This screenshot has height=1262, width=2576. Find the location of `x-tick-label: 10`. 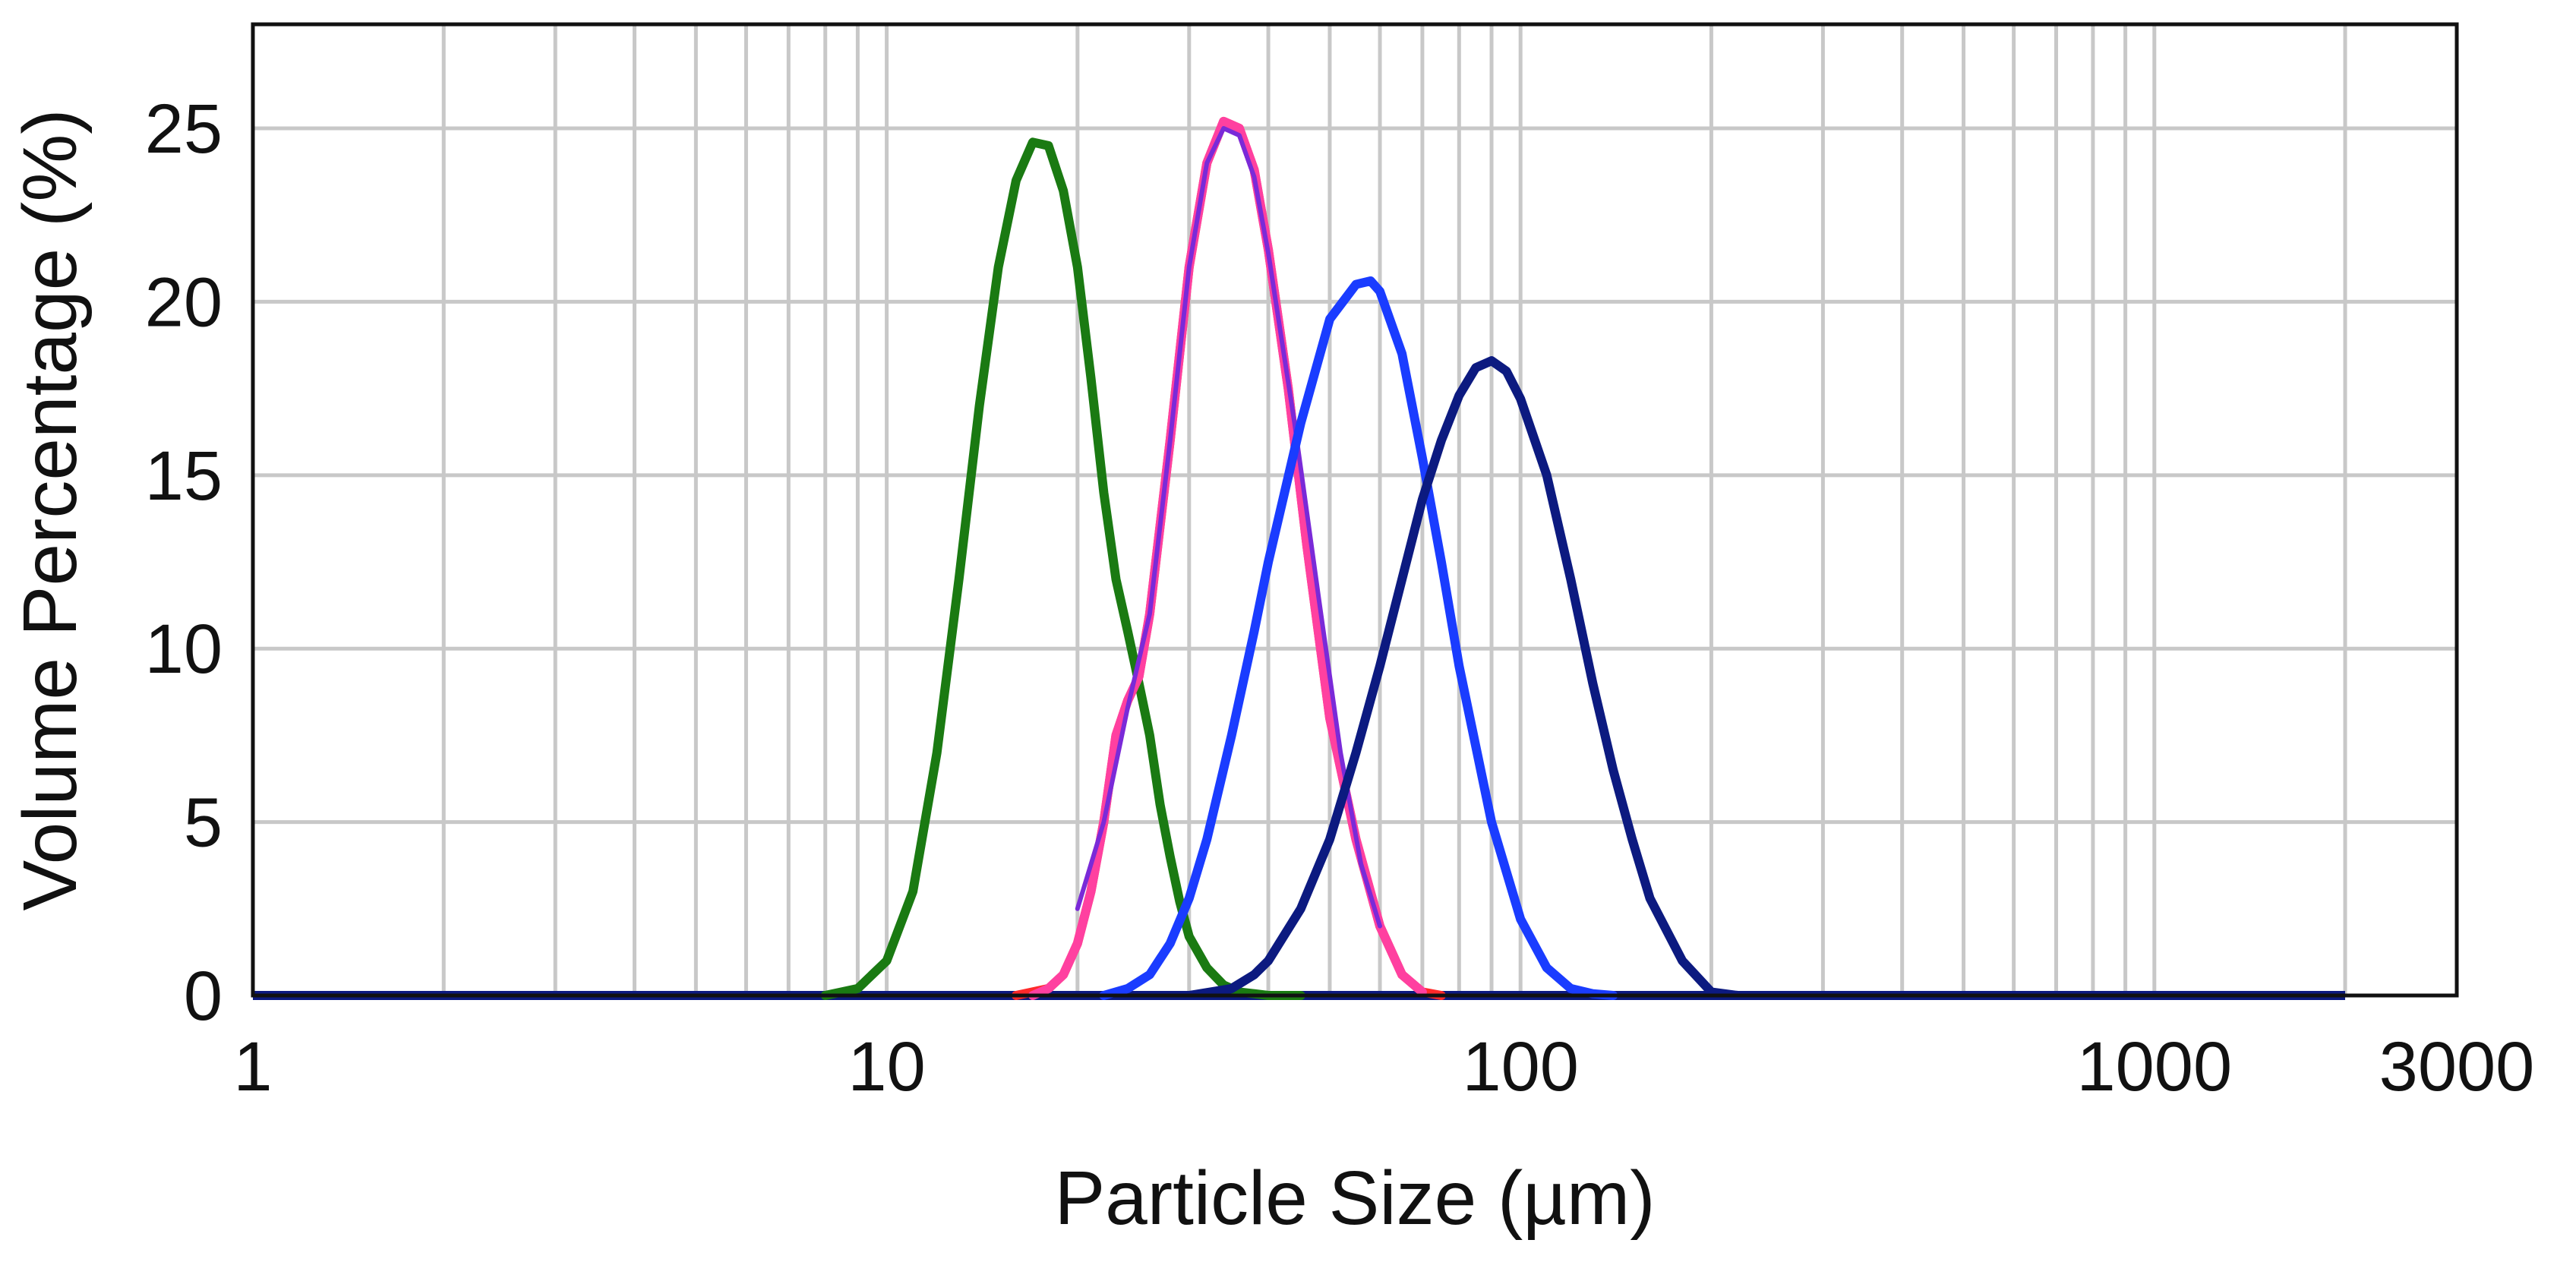

x-tick-label: 10 is located at coordinates (886, 1067).